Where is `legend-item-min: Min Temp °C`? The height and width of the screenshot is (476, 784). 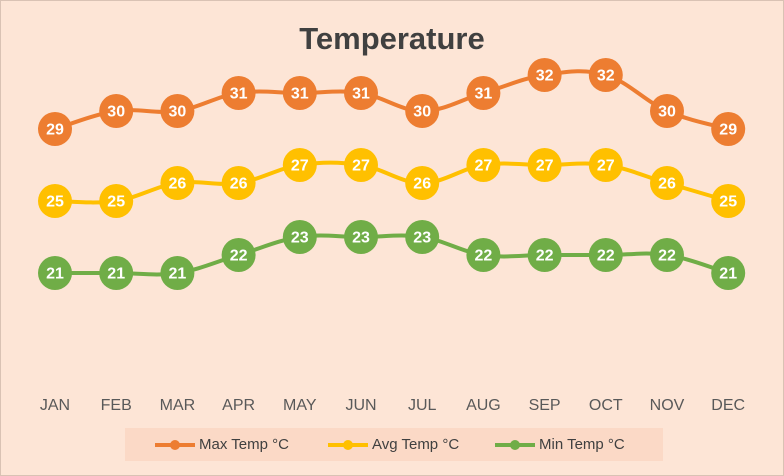
legend-item-min: Min Temp °C is located at coordinates (560, 444).